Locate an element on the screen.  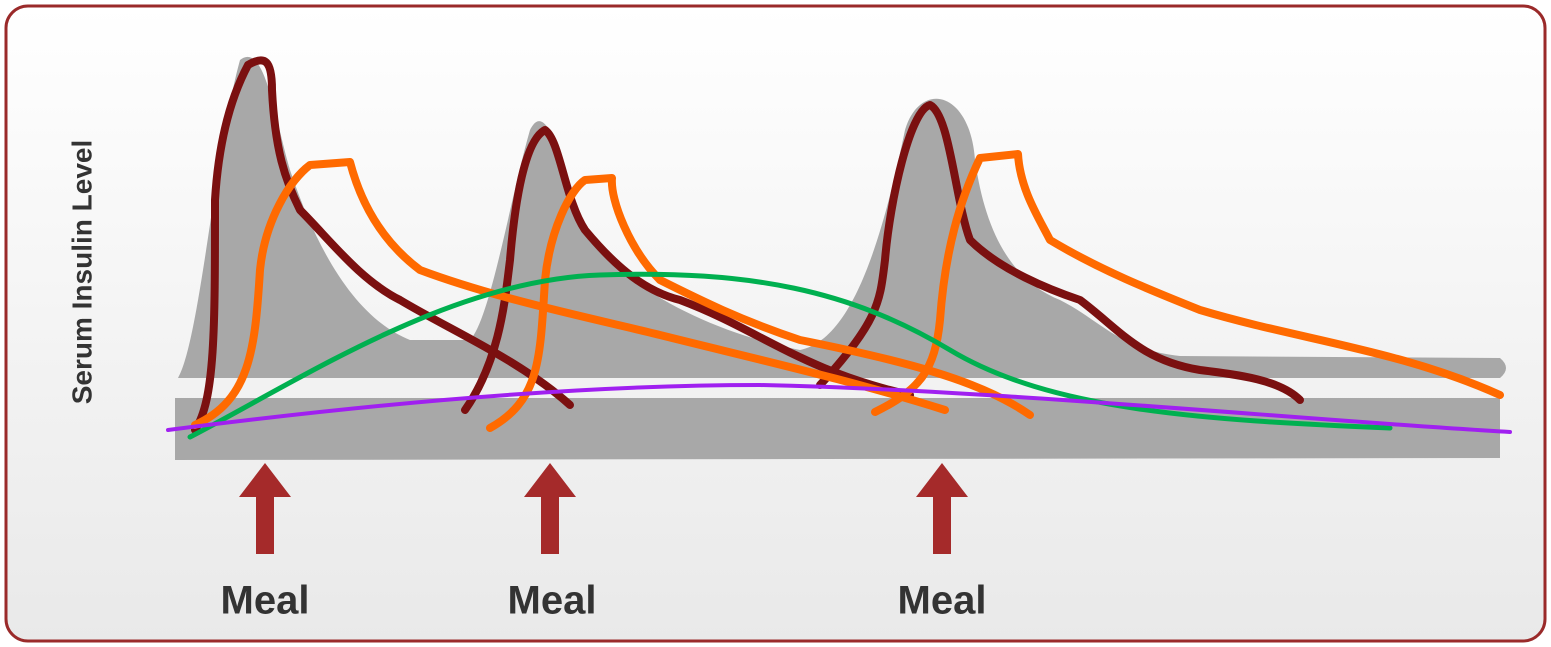
y-axis-label: Serum Insulin Level is located at coordinates (81, 272).